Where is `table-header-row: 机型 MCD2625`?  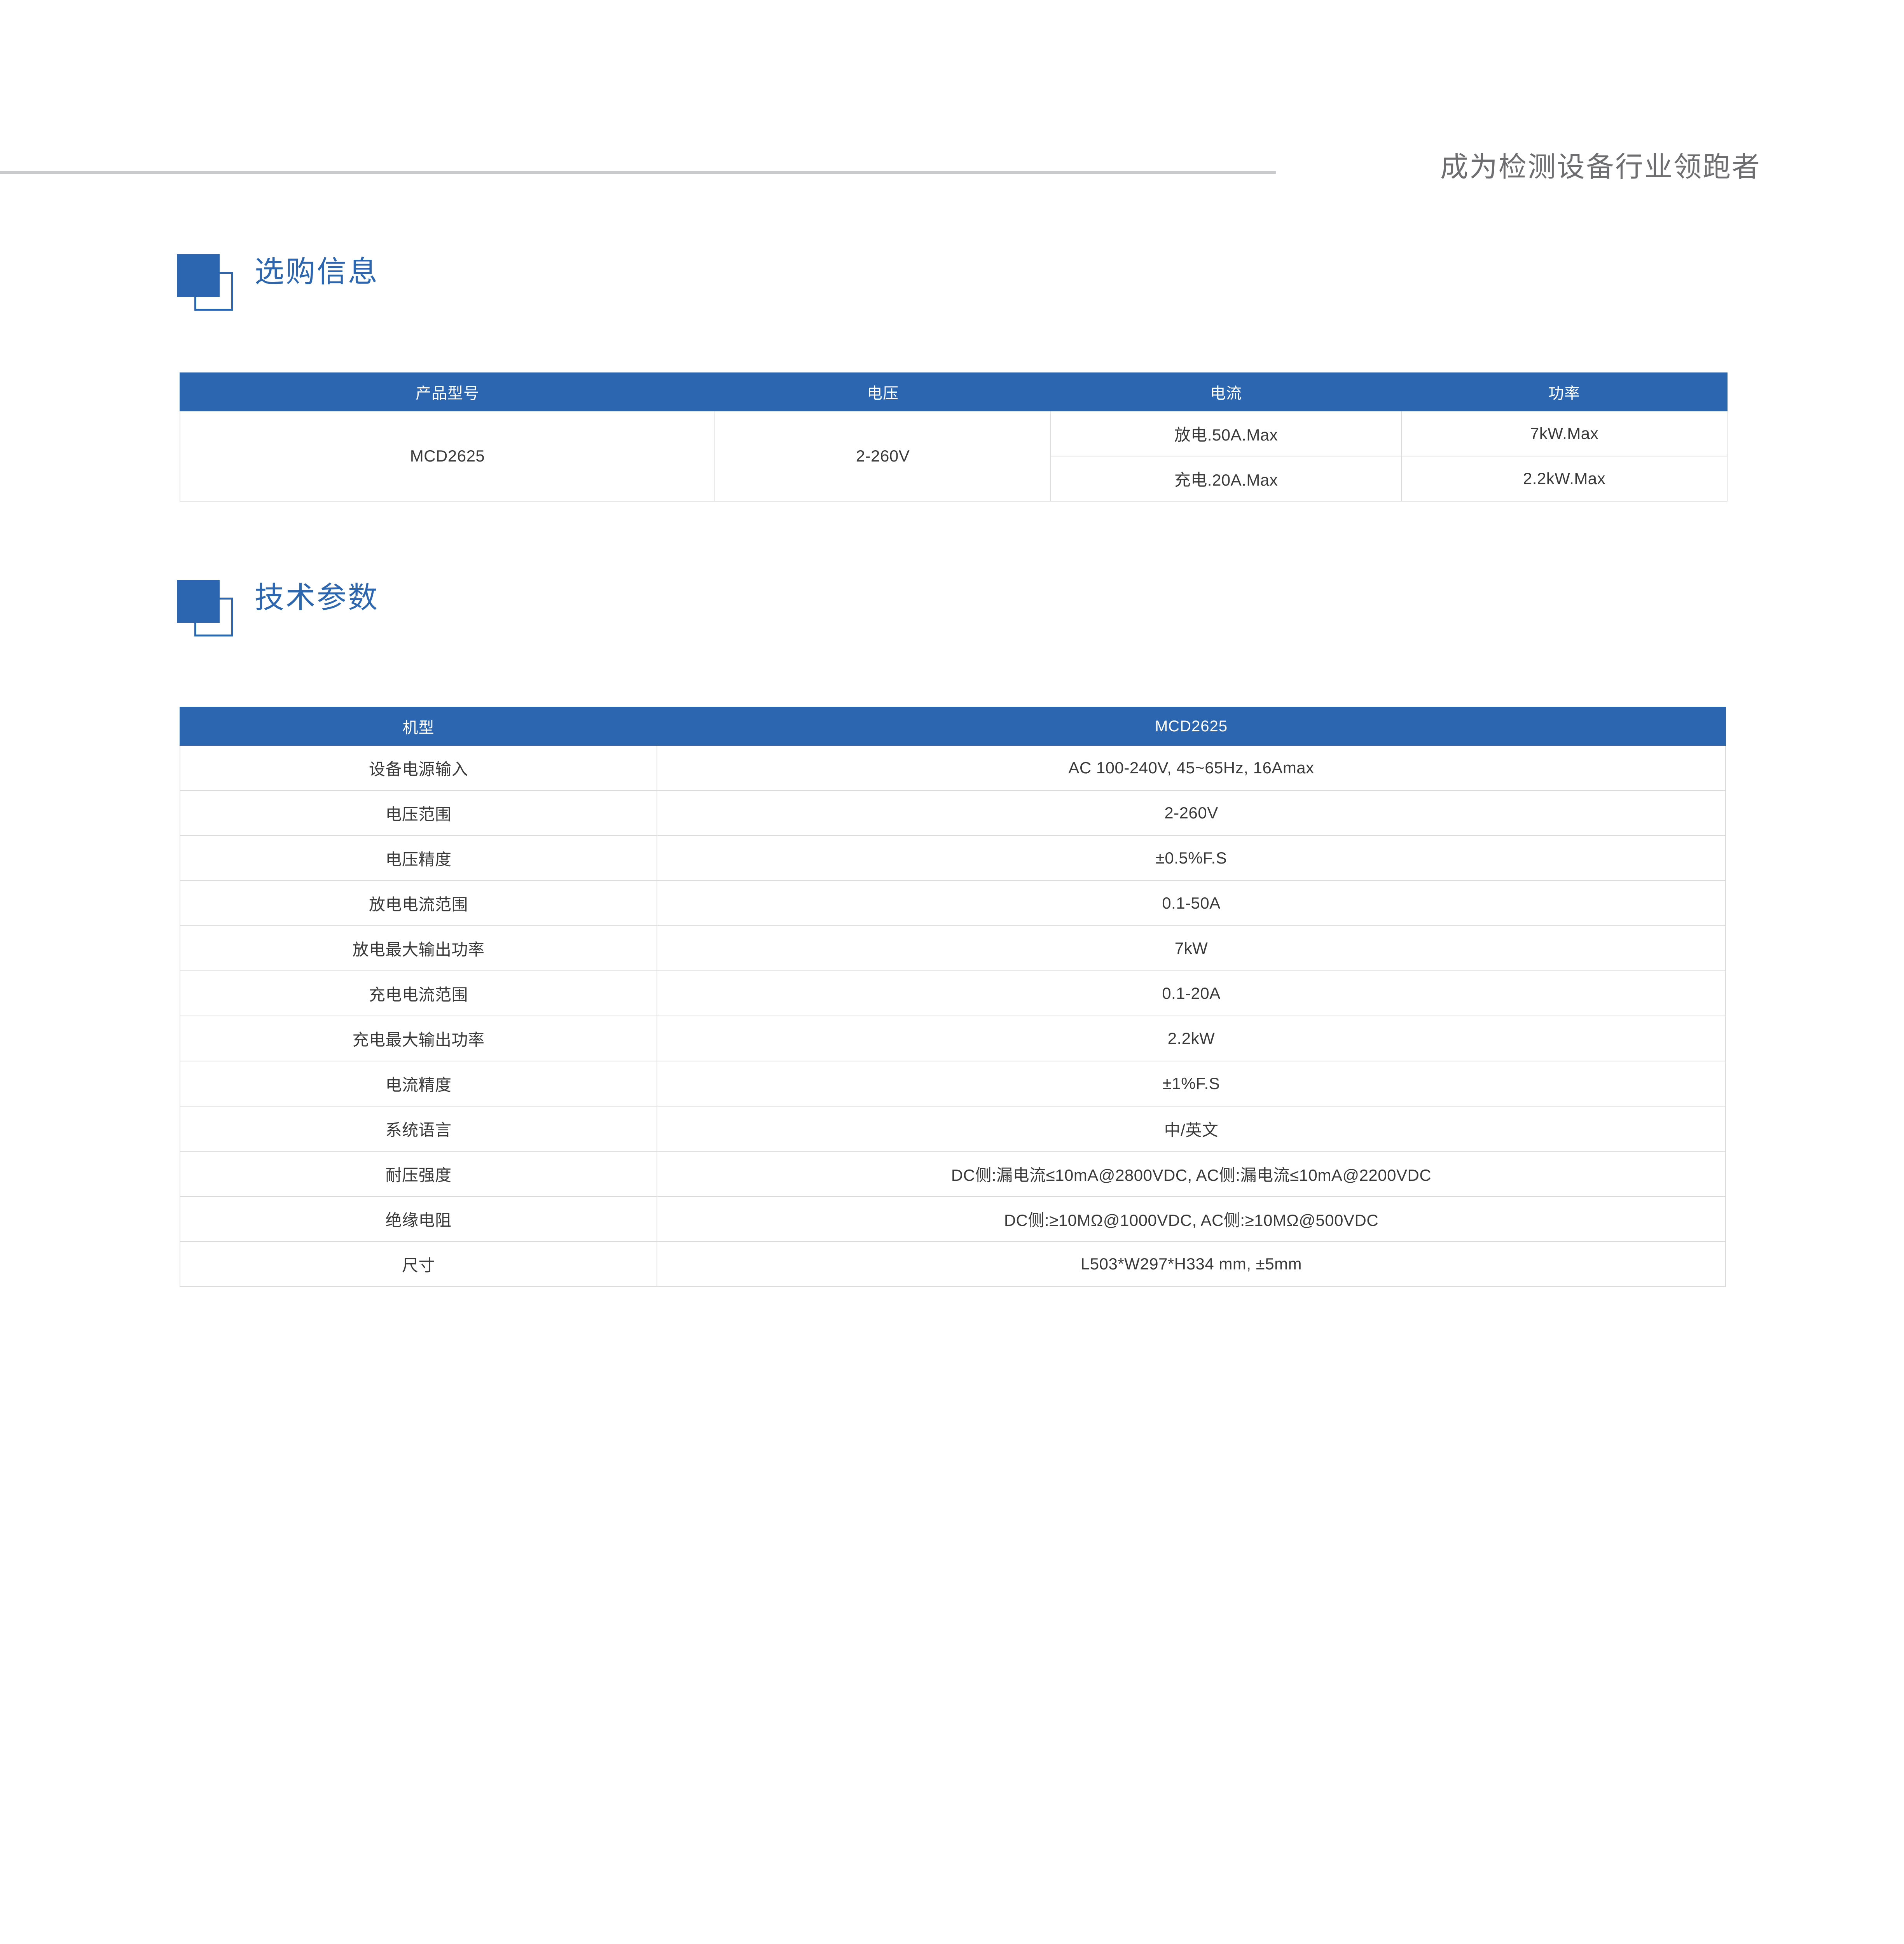
table-header-row: 机型 MCD2625 is located at coordinates (953, 726).